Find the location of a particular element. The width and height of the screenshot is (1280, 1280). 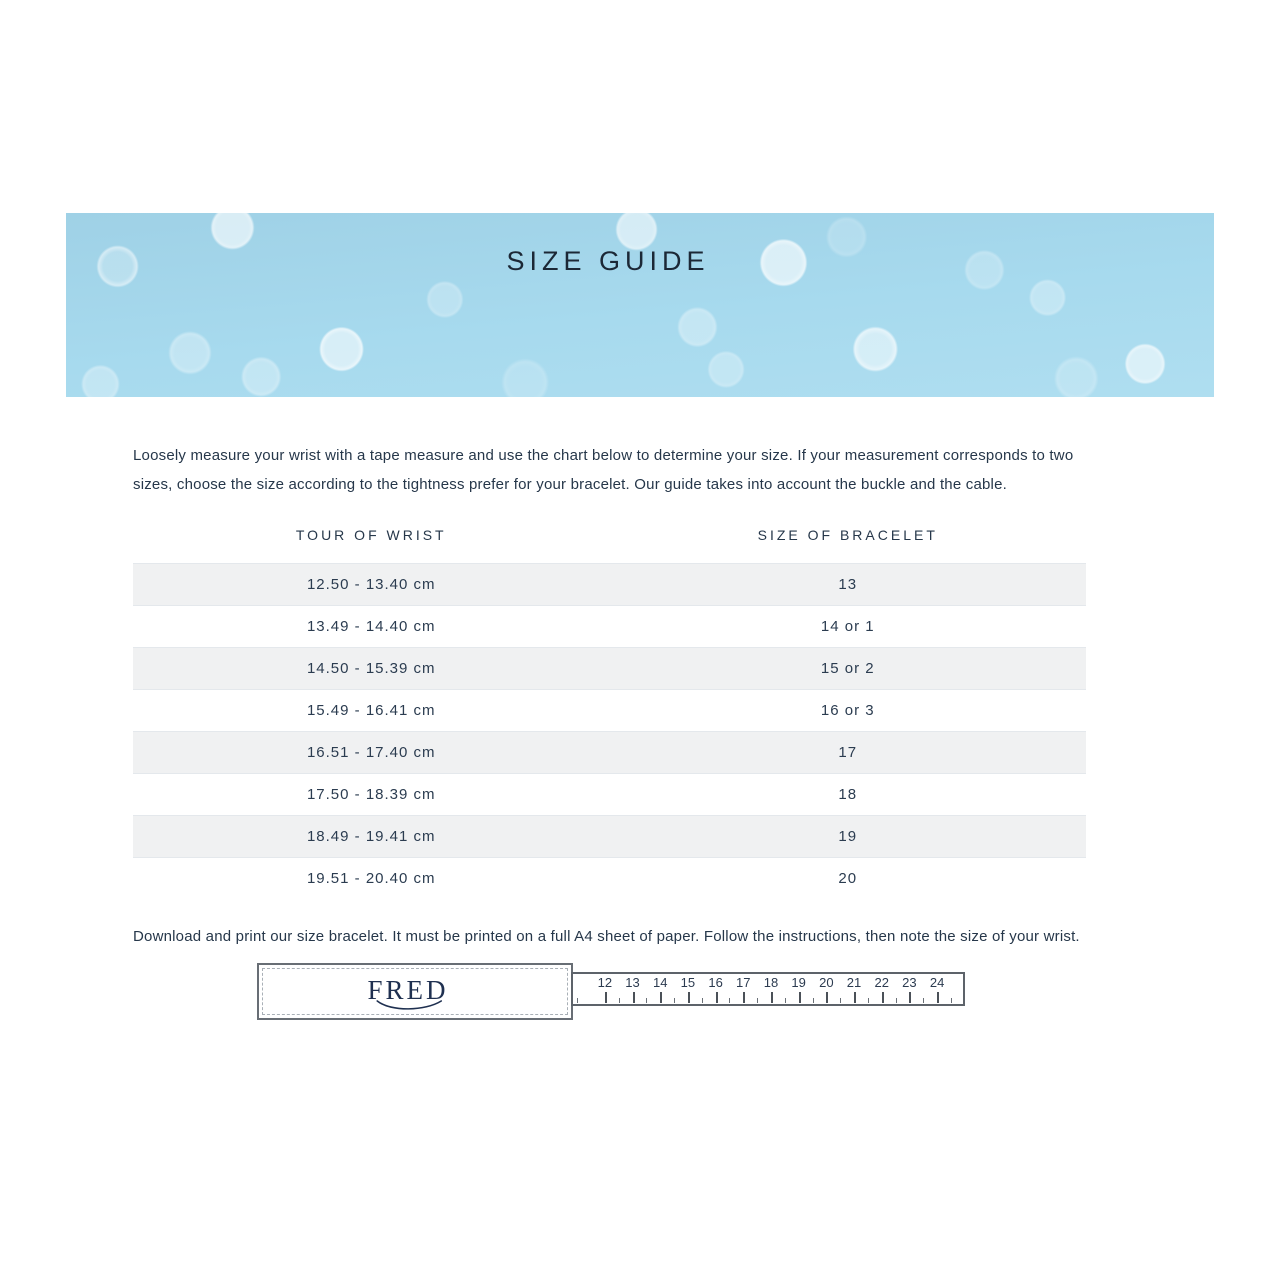

ruler-mark: 13 is located at coordinates (633, 989).